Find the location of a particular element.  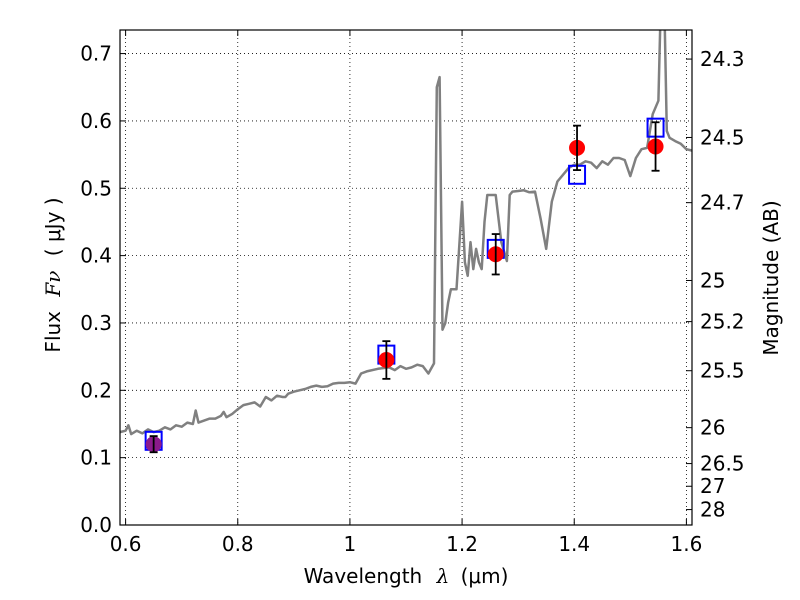

x-tick-label: 1.2 is located at coordinates (462, 544).